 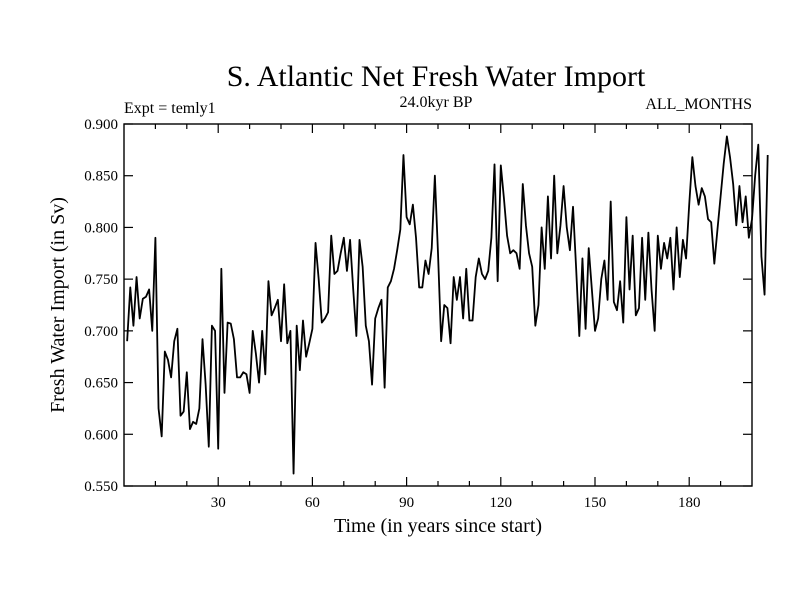 What do you see at coordinates (101, 177) in the screenshot?
I see `y-tick-label: 0.850` at bounding box center [101, 177].